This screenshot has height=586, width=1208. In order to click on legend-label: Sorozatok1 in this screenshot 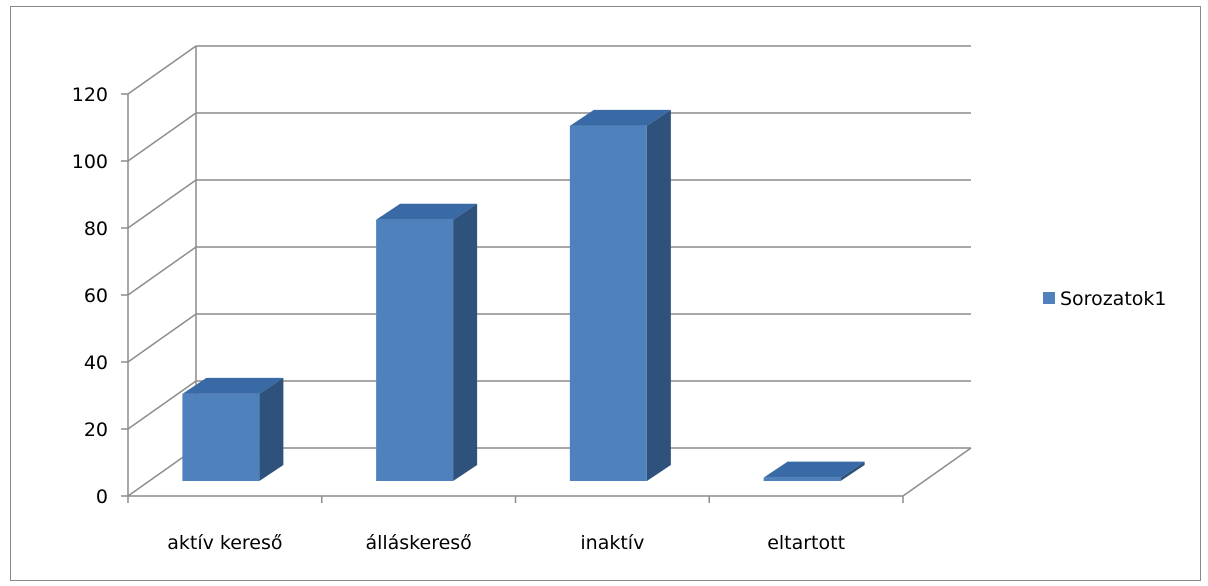, I will do `click(1113, 299)`.